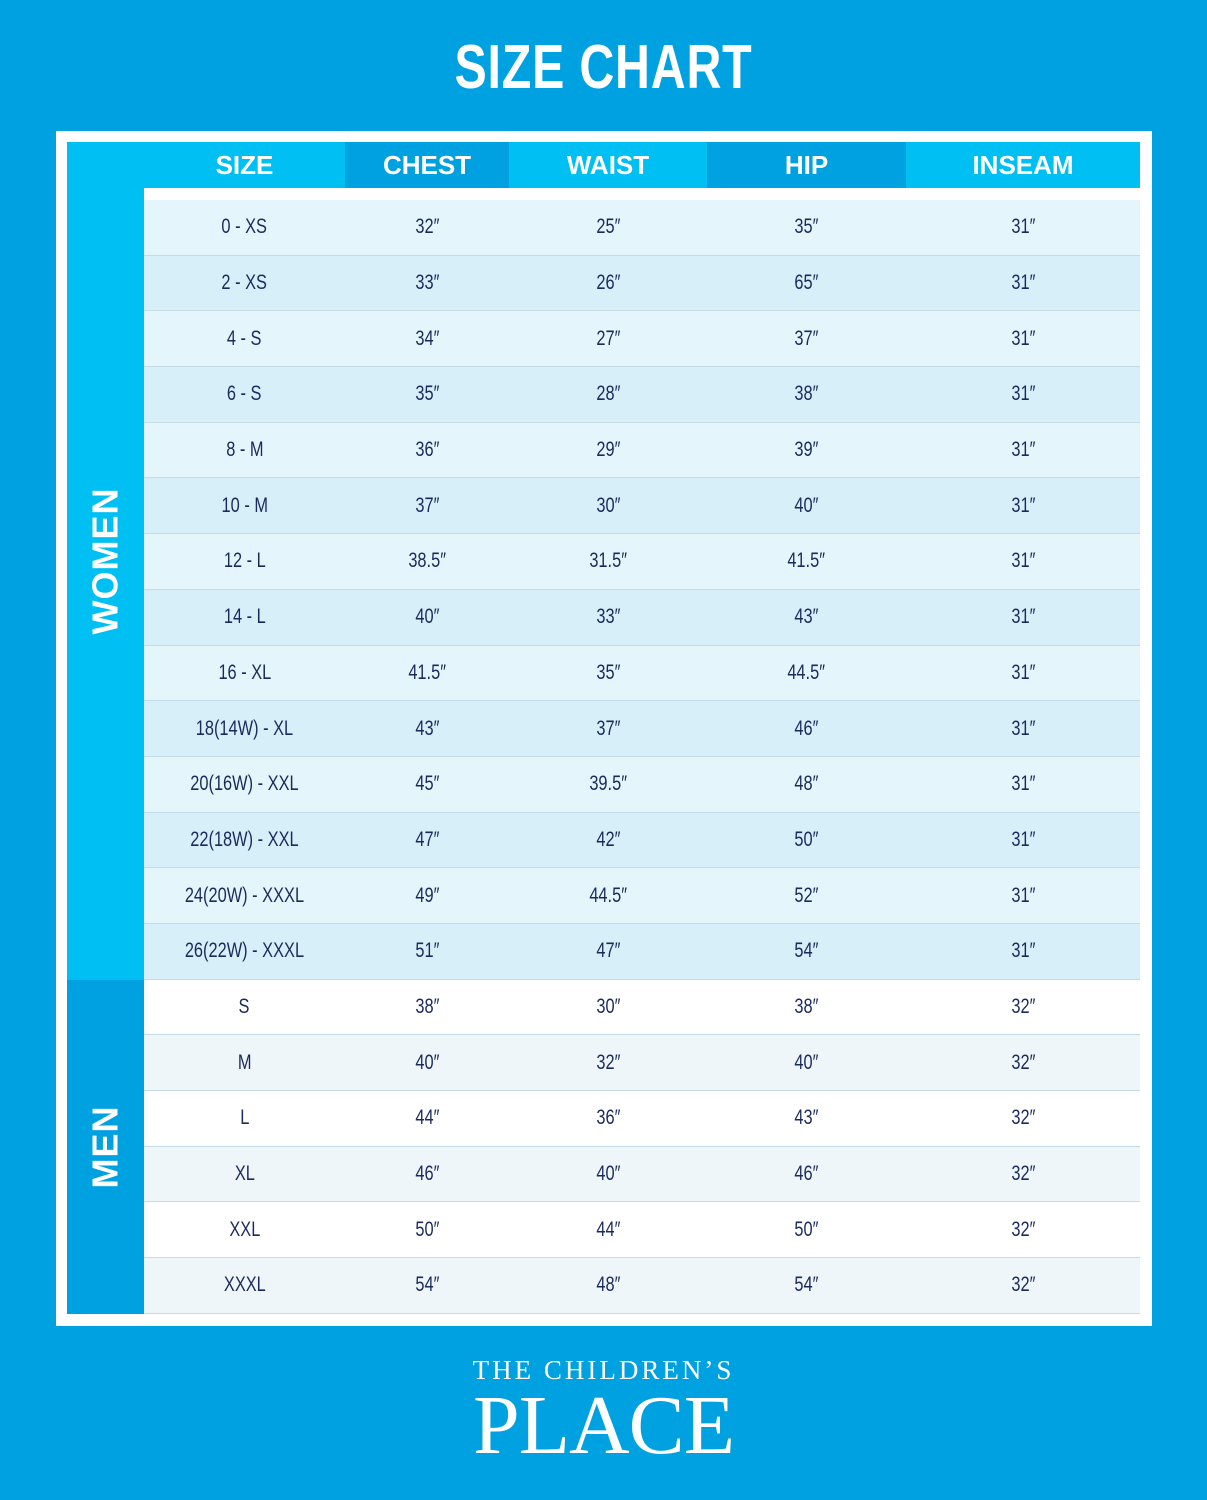  Describe the element at coordinates (244, 561) in the screenshot. I see `cell-size: 12 - L` at that location.